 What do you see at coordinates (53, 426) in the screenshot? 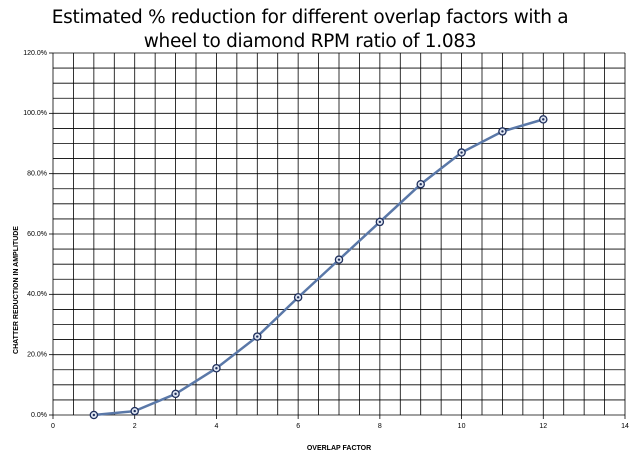
I see `x-tick-label: 0` at bounding box center [53, 426].